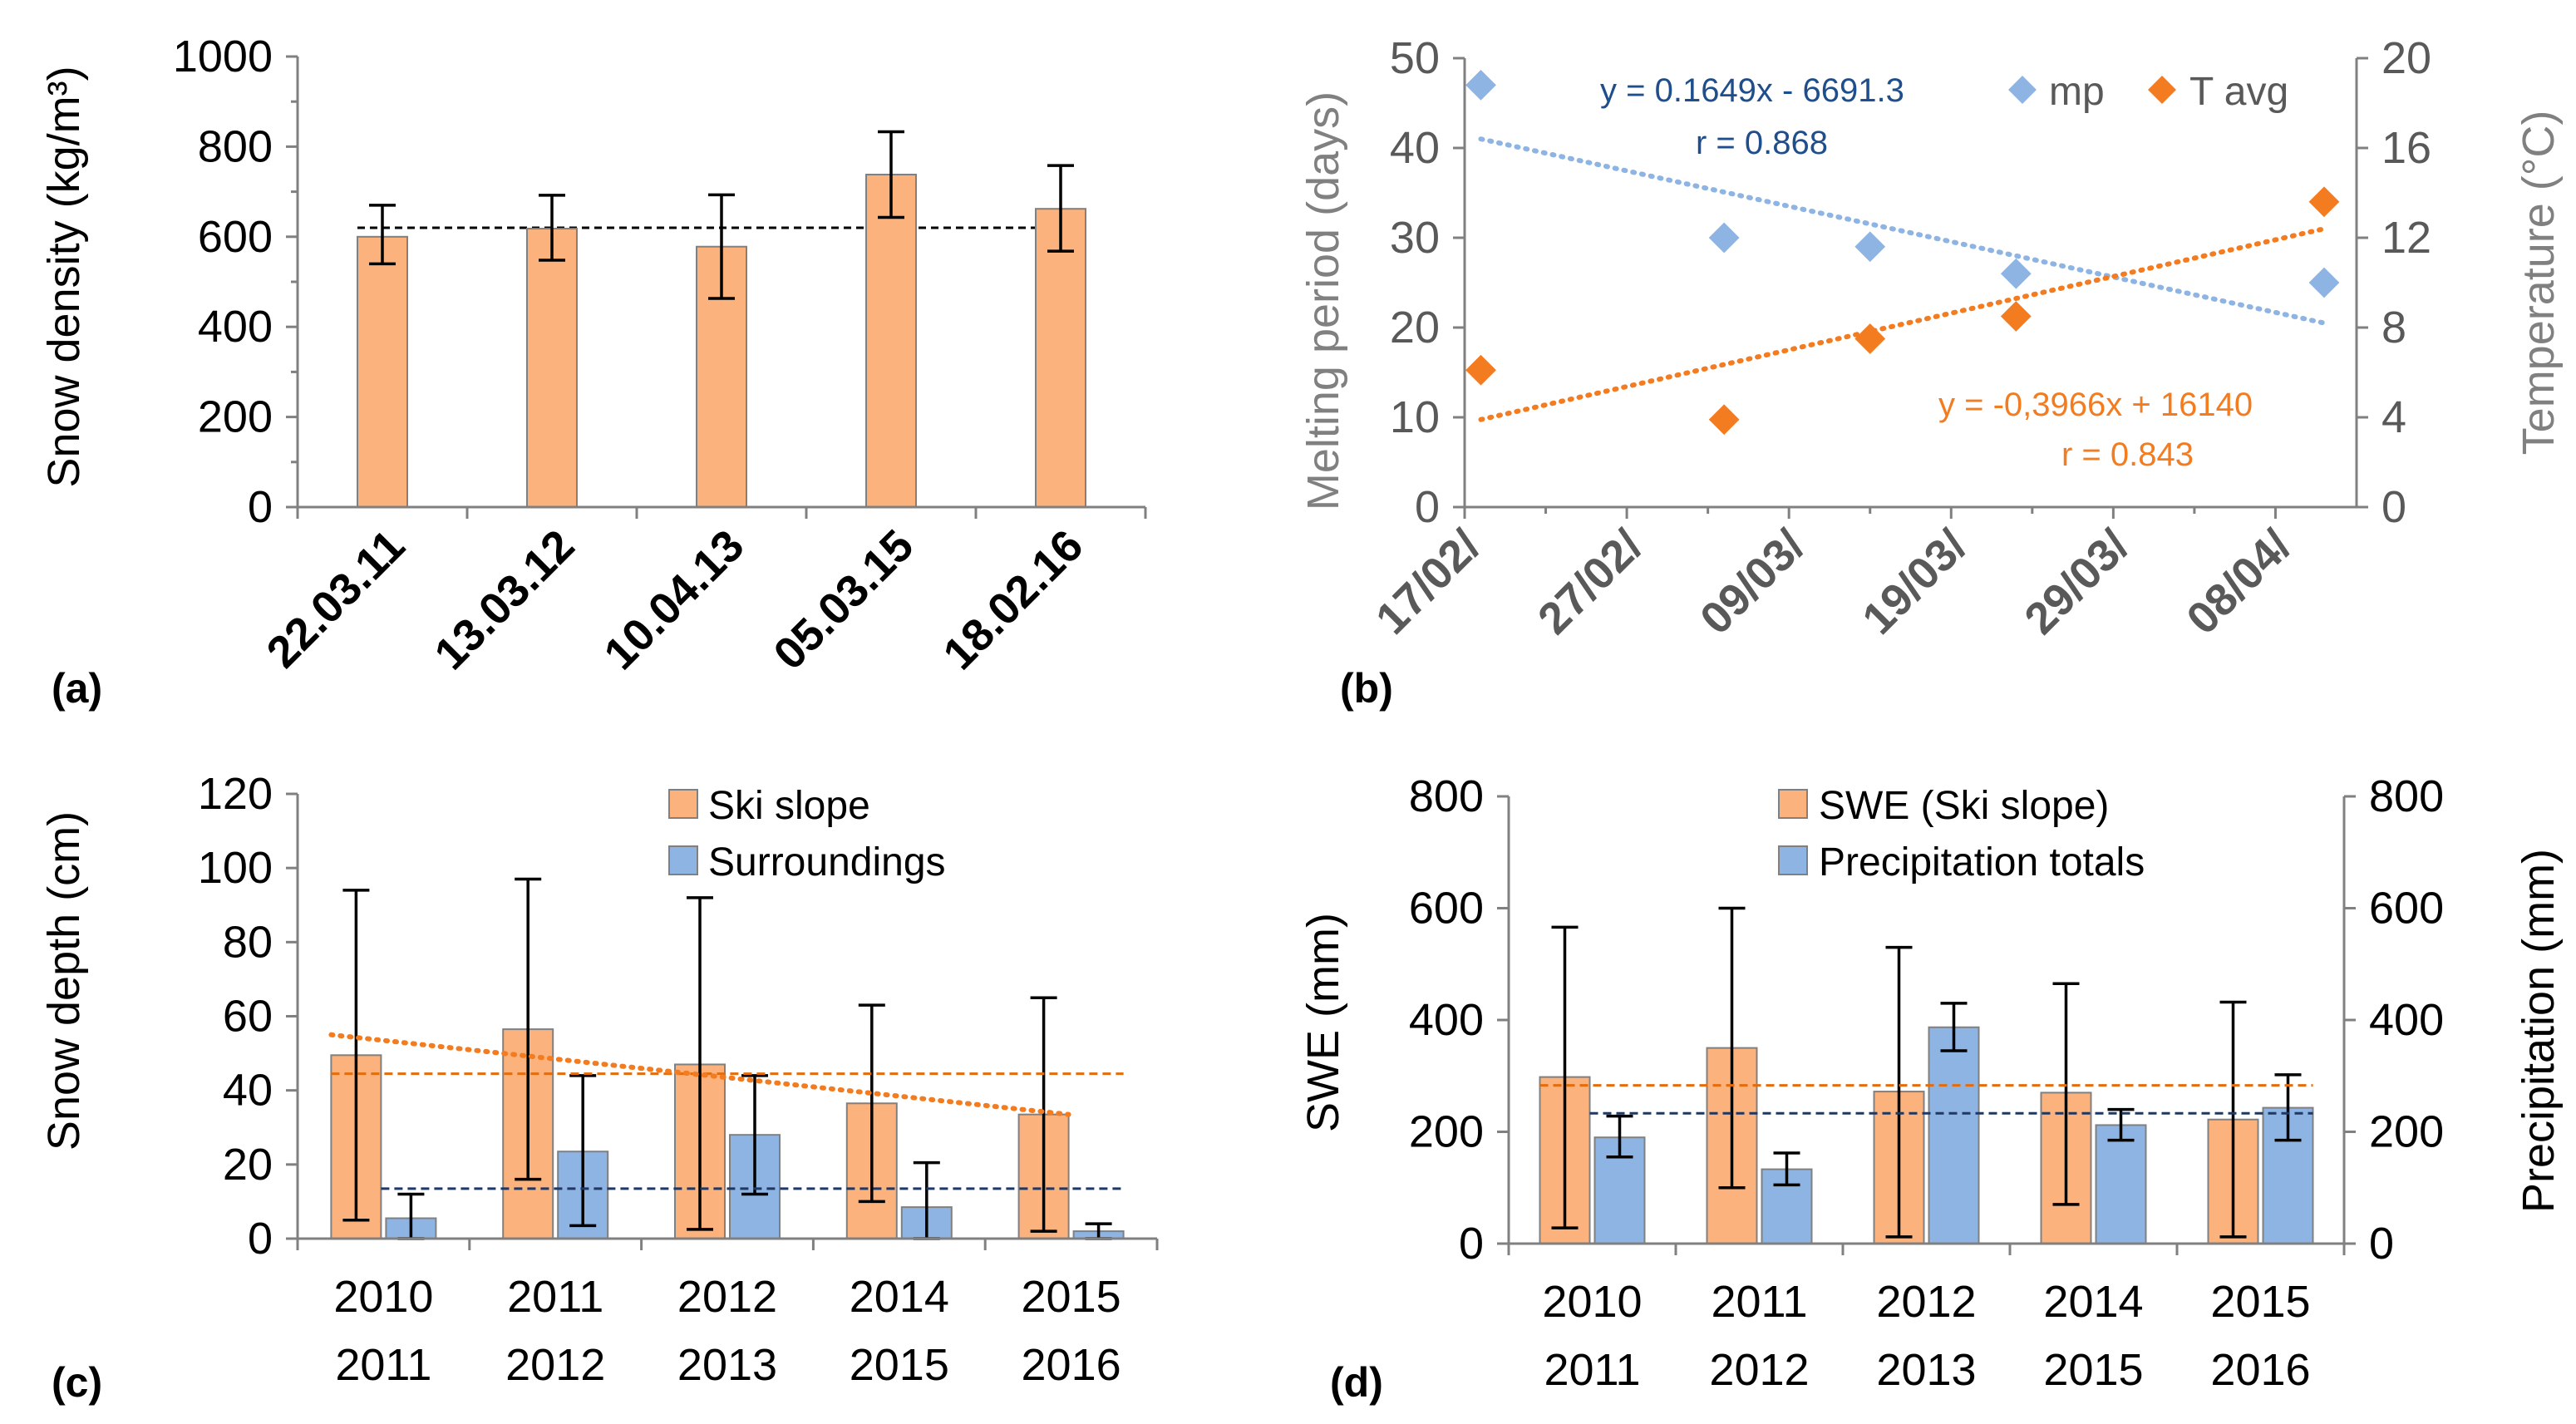  What do you see at coordinates (77, 688) in the screenshot?
I see `panel-a-label: (a)` at bounding box center [77, 688].